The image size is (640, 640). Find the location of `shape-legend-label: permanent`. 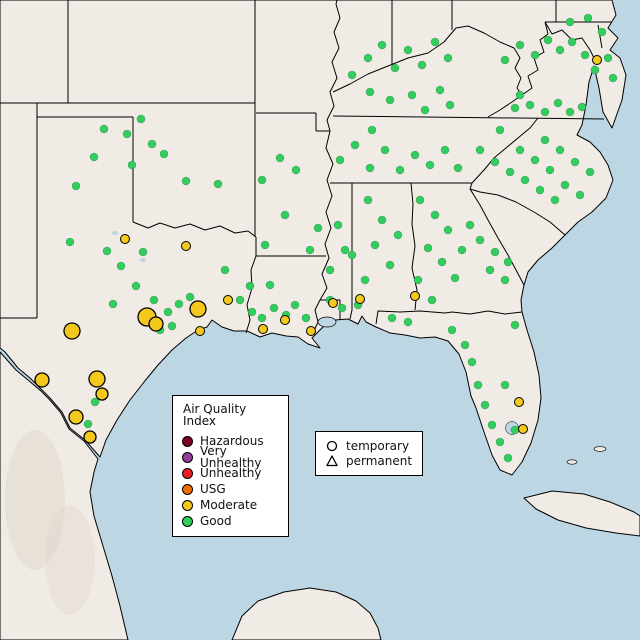

shape-legend-label: permanent is located at coordinates (379, 460).